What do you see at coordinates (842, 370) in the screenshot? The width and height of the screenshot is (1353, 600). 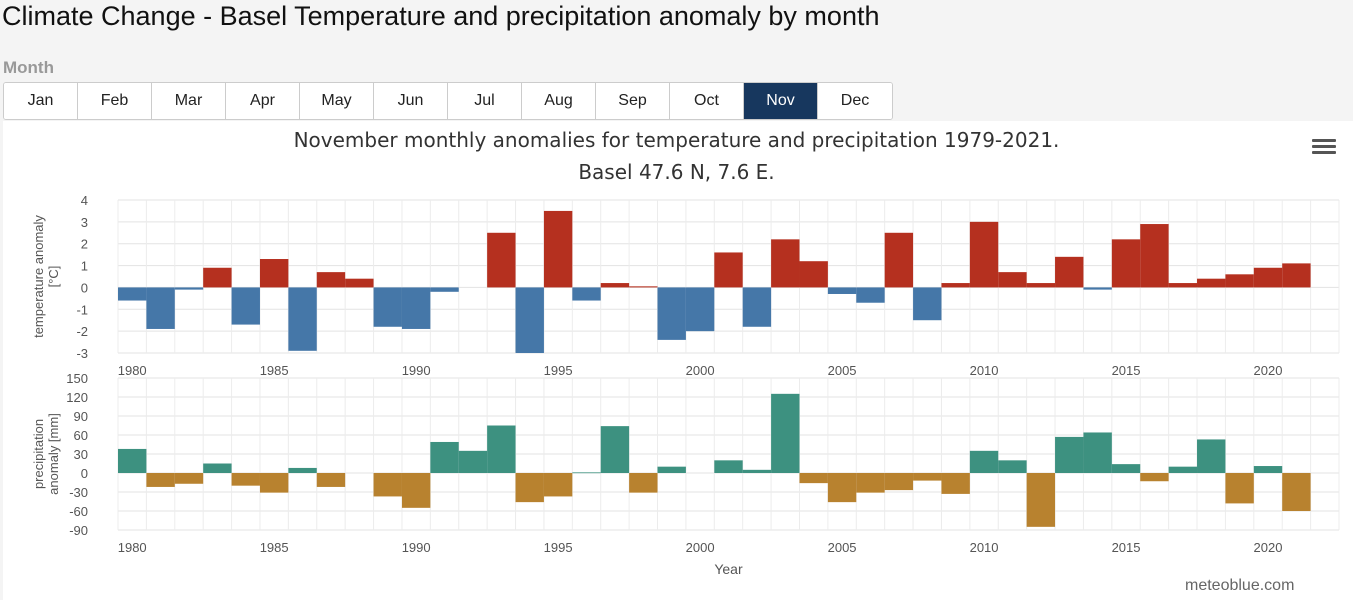 I see `temp-xtick-label: 2005` at bounding box center [842, 370].